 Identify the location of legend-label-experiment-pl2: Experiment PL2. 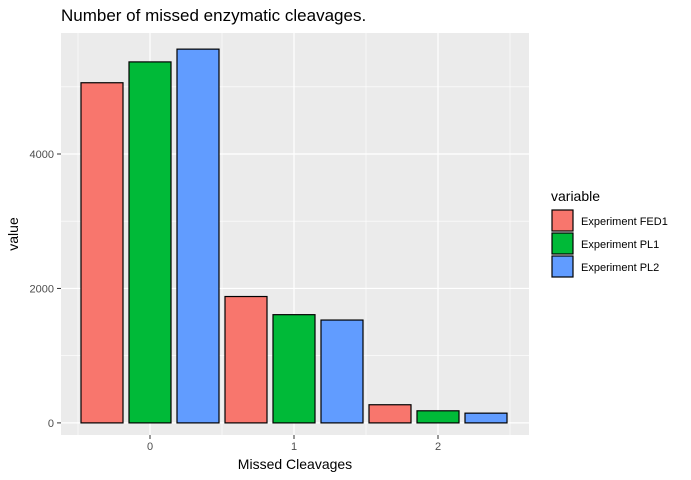
(620, 268).